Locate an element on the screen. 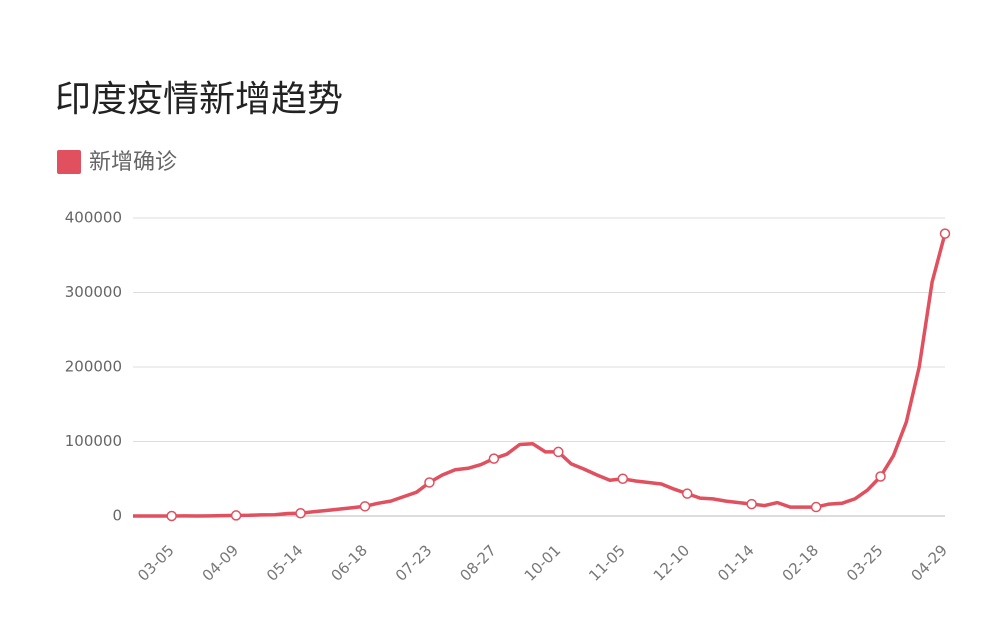  y-tick-label: 100000 is located at coordinates (93, 441).